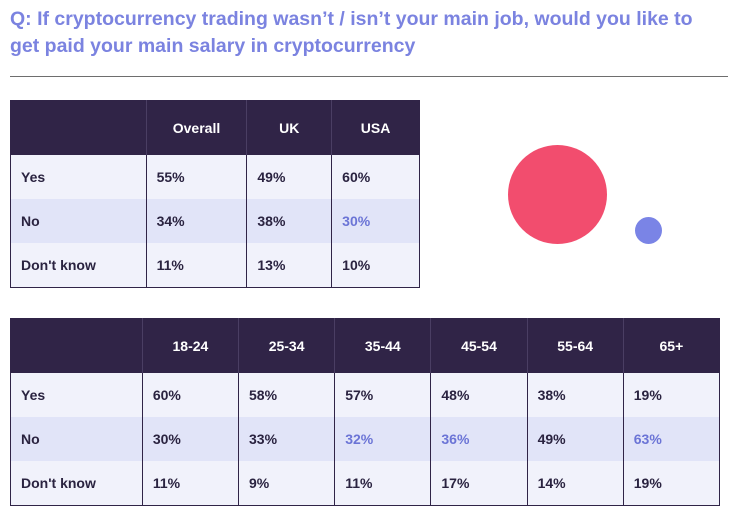 The image size is (729, 517). I want to click on divider-line, so click(369, 76).